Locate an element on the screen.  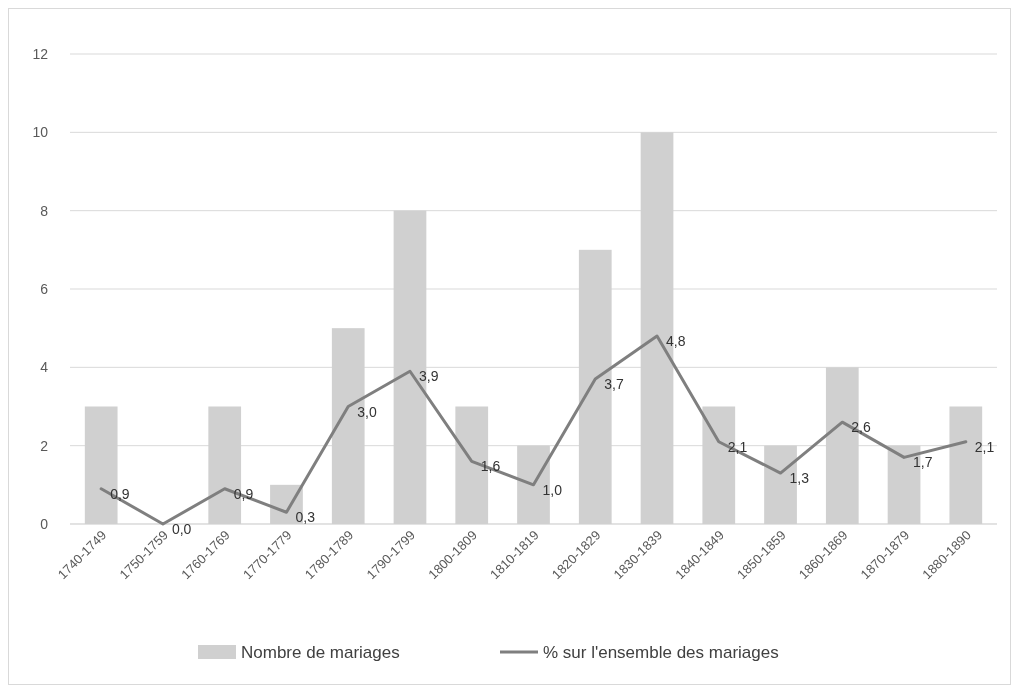
y-tick-label: 6 is located at coordinates (44, 288).